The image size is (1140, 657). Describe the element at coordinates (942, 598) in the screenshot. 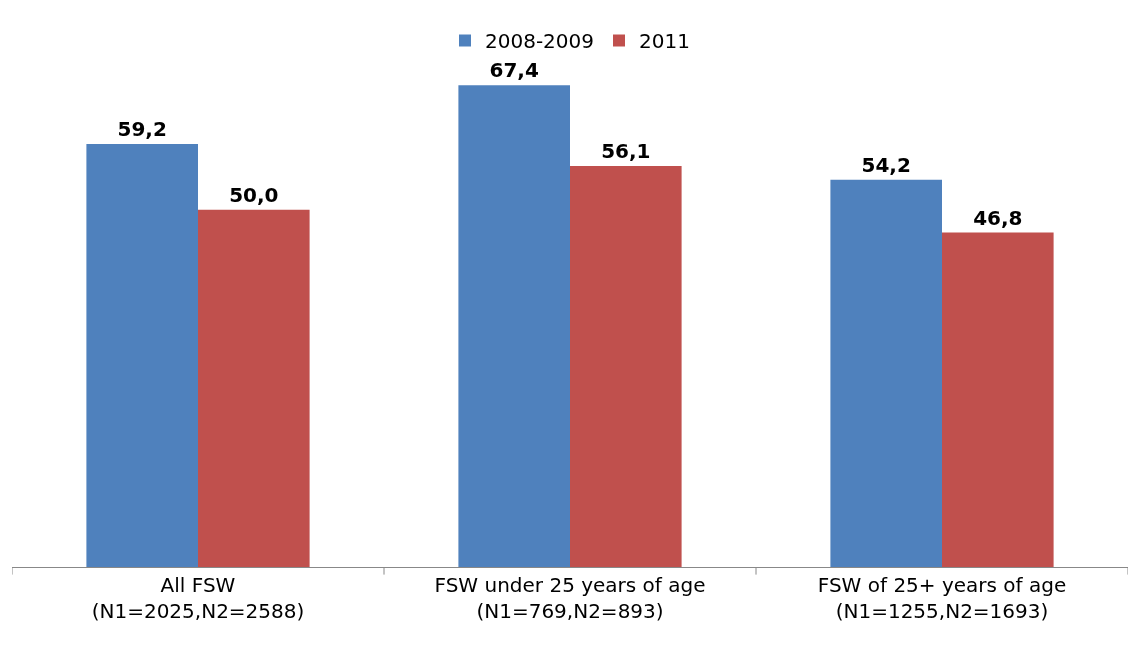

I see `x-tick-label: FSW of 25+ years of age (N1=1255,N2=1693)` at that location.